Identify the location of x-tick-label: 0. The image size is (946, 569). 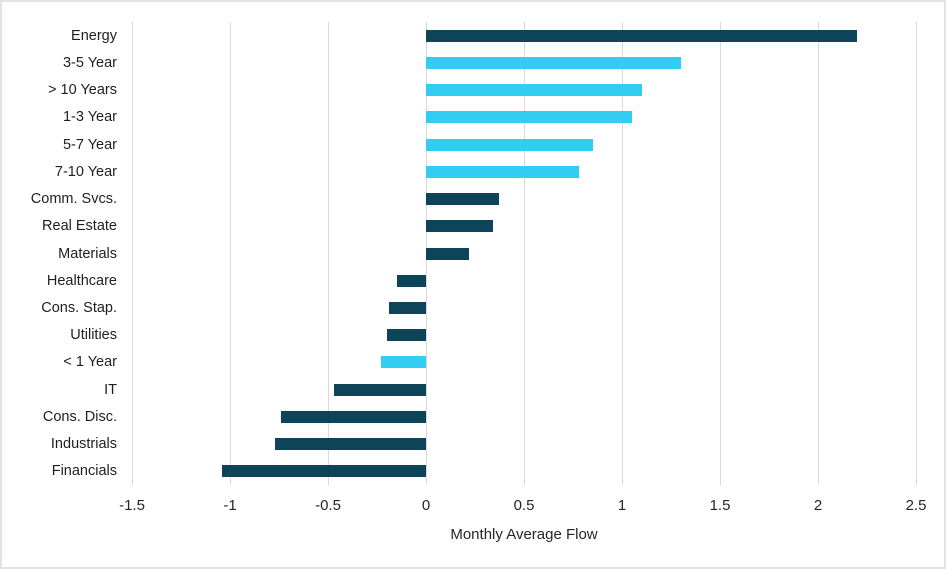
(426, 505).